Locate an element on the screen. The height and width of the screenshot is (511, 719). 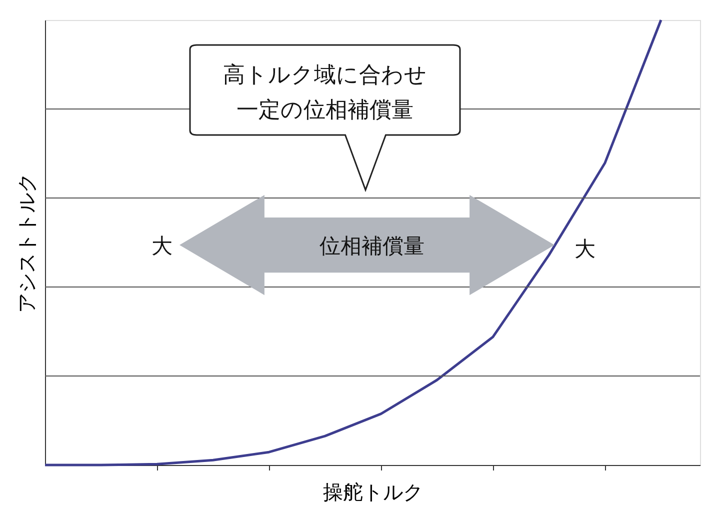
y-axis-title: アシストトルク is located at coordinates (26, 243).